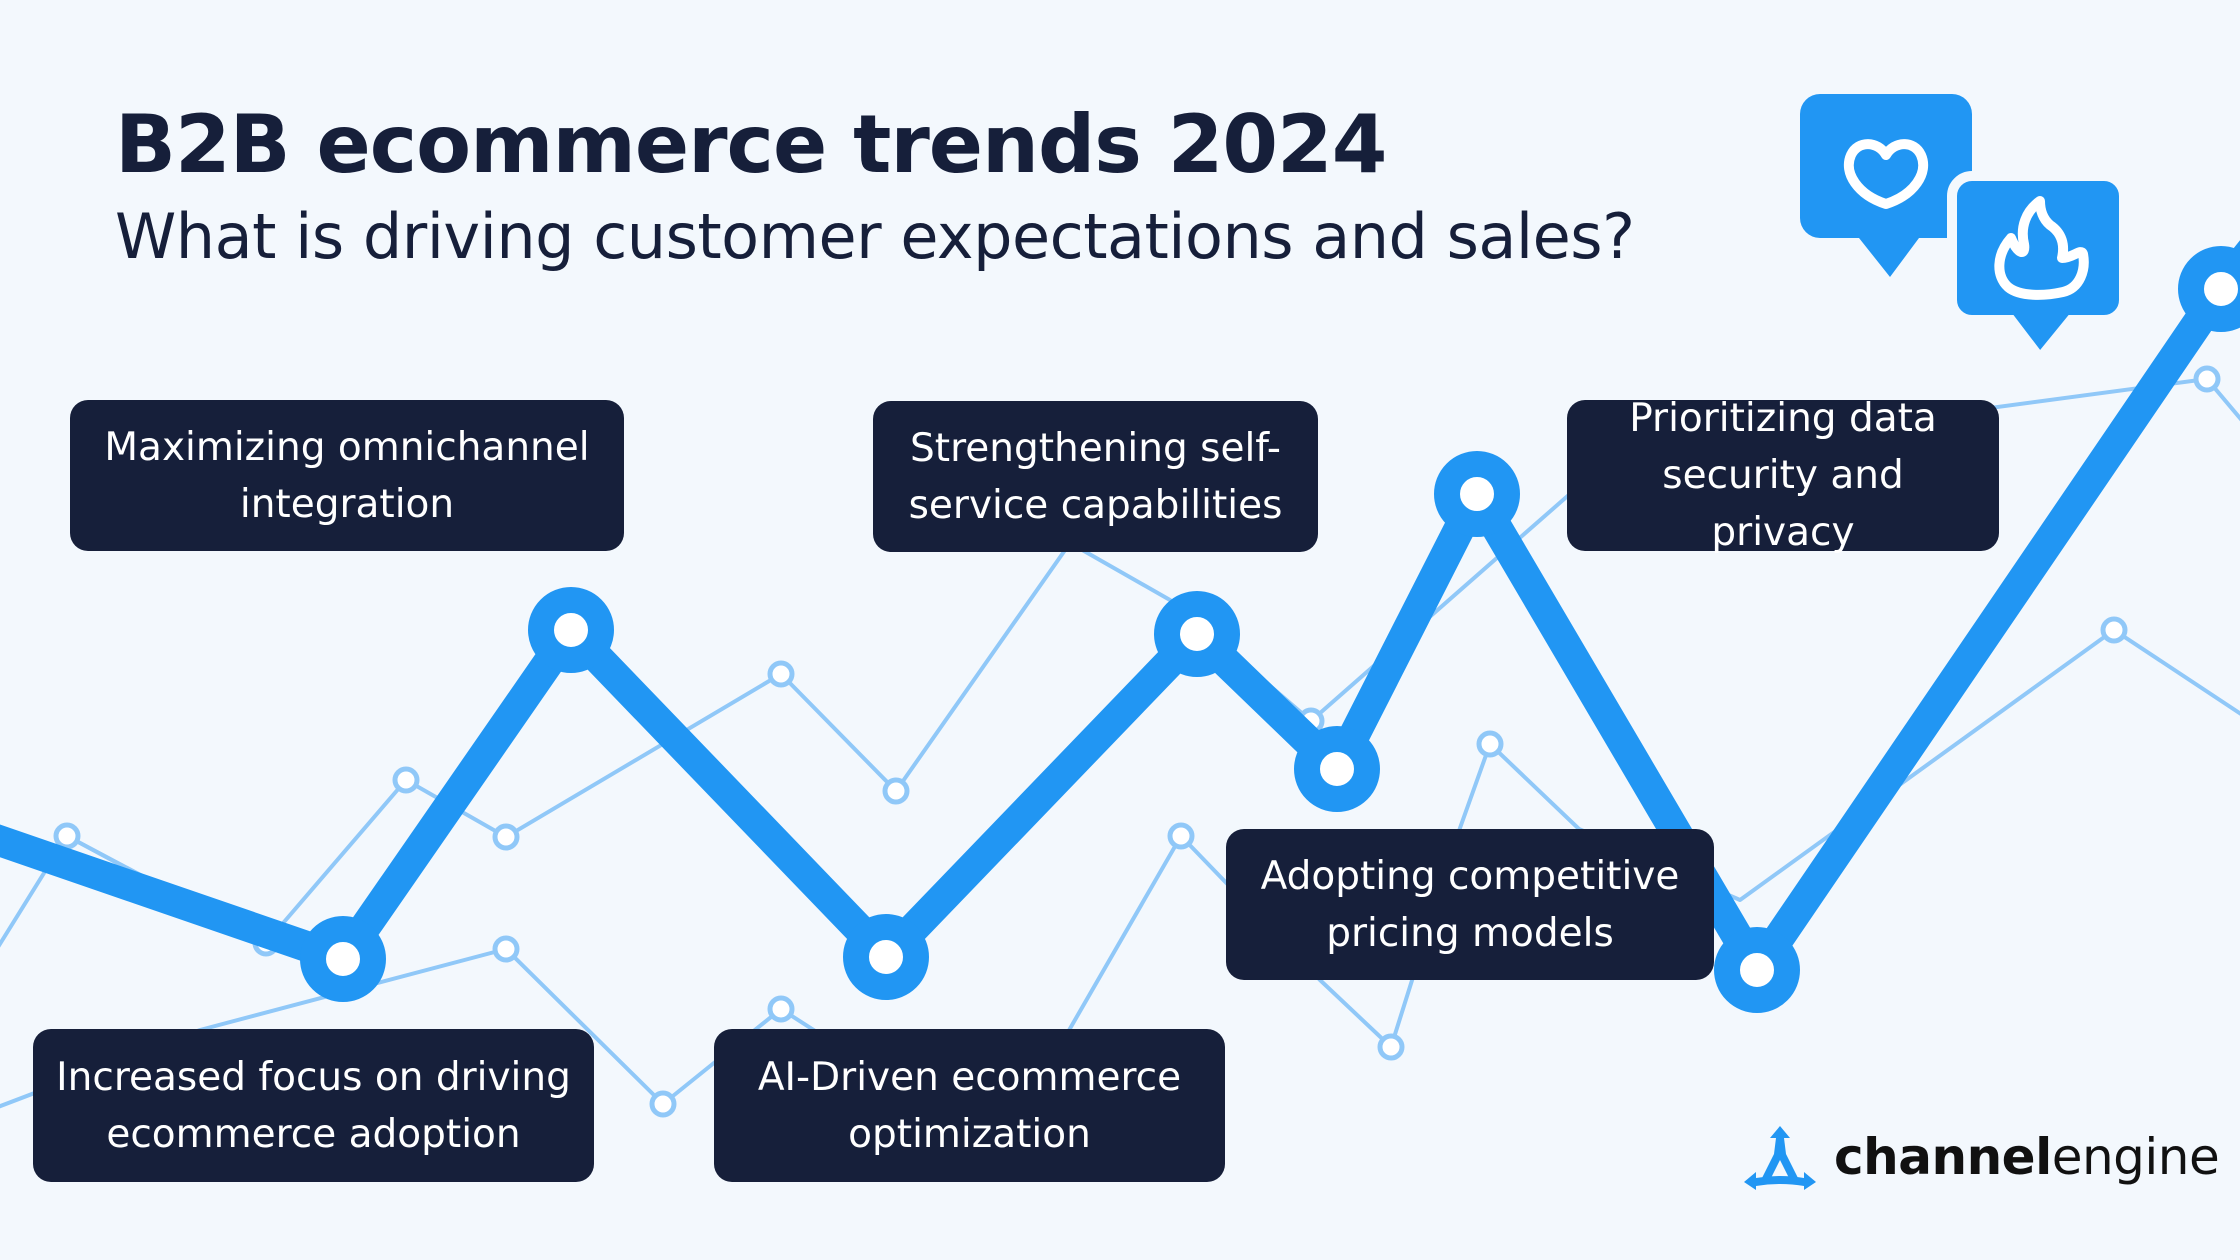 Image resolution: width=2240 pixels, height=1260 pixels. What do you see at coordinates (1886, 174) in the screenshot?
I see `heart-icon` at bounding box center [1886, 174].